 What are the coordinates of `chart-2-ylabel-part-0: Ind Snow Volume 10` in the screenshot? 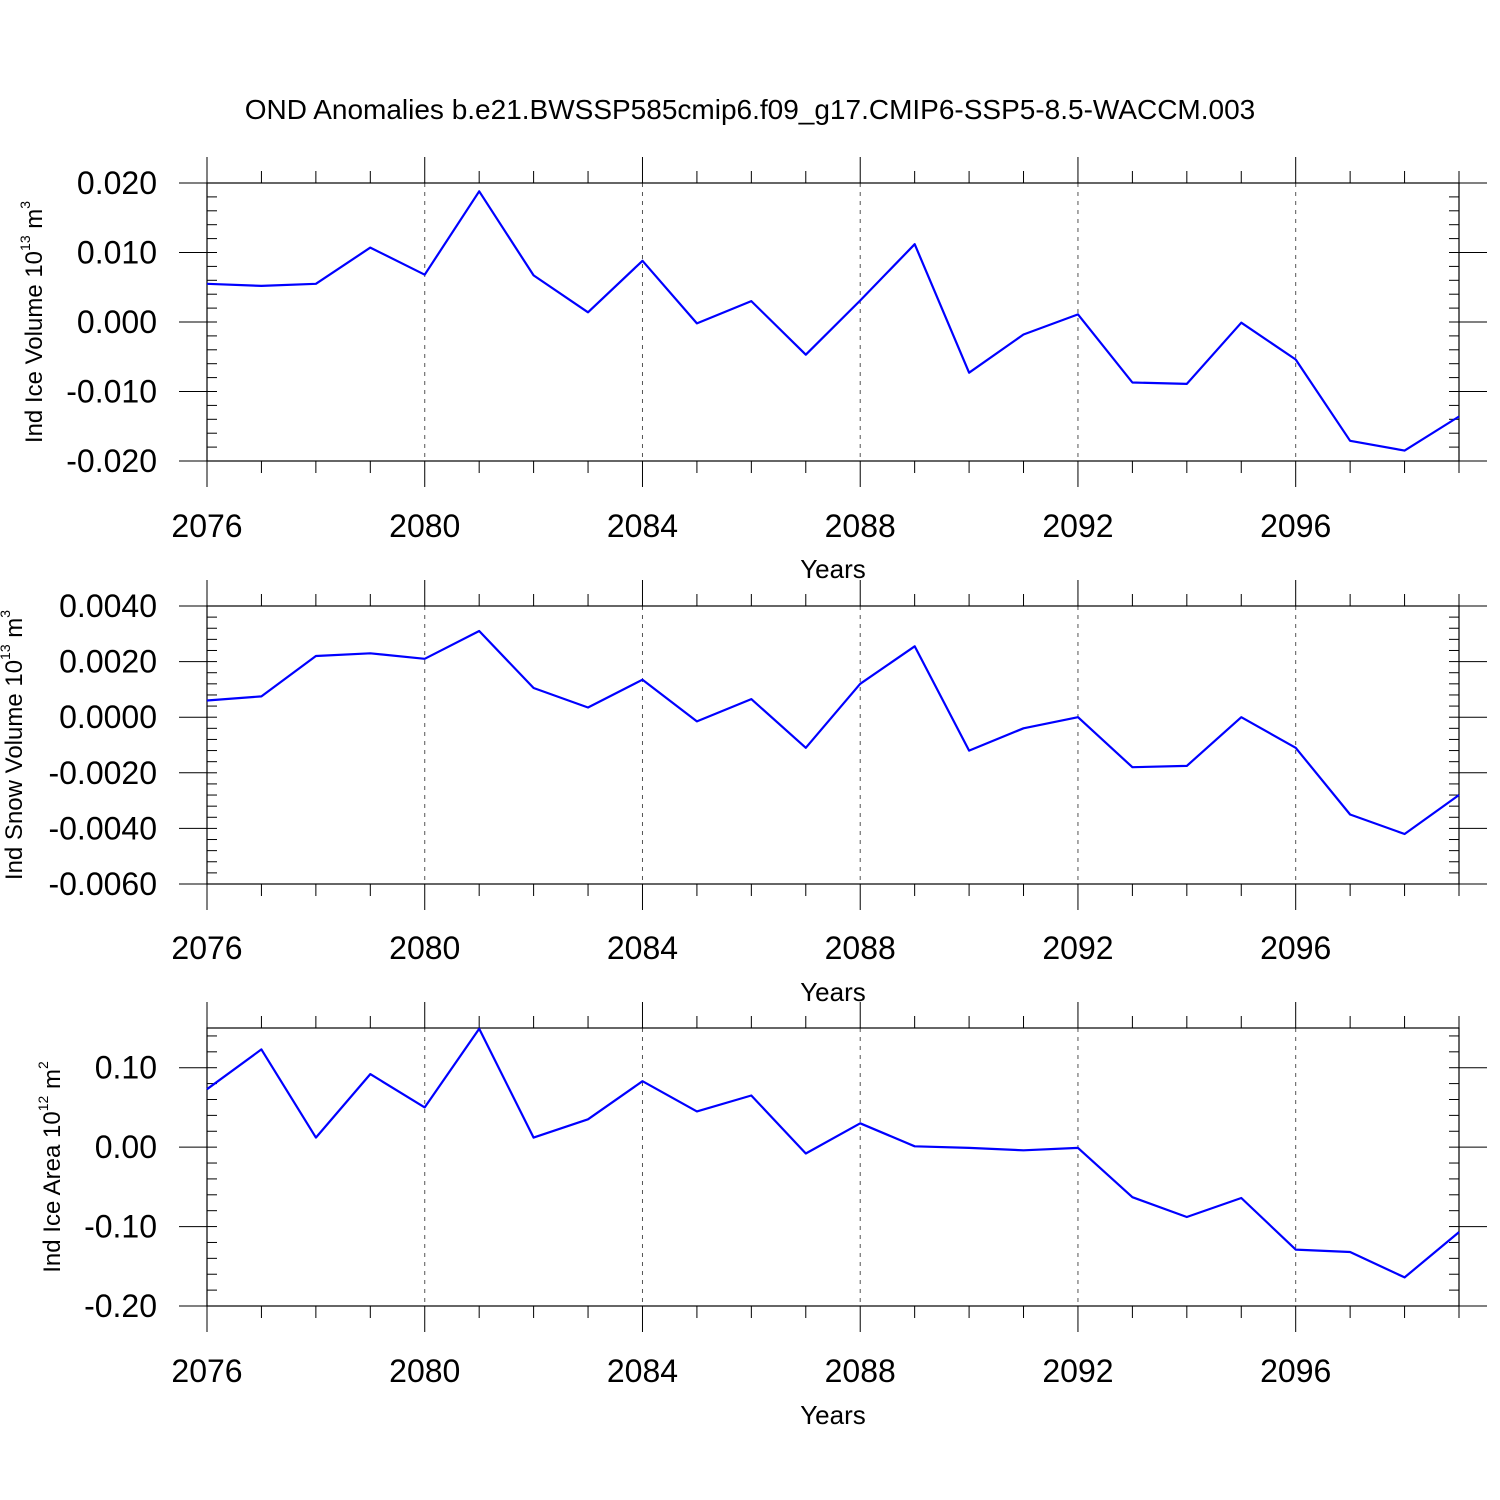 It's located at (14, 770).